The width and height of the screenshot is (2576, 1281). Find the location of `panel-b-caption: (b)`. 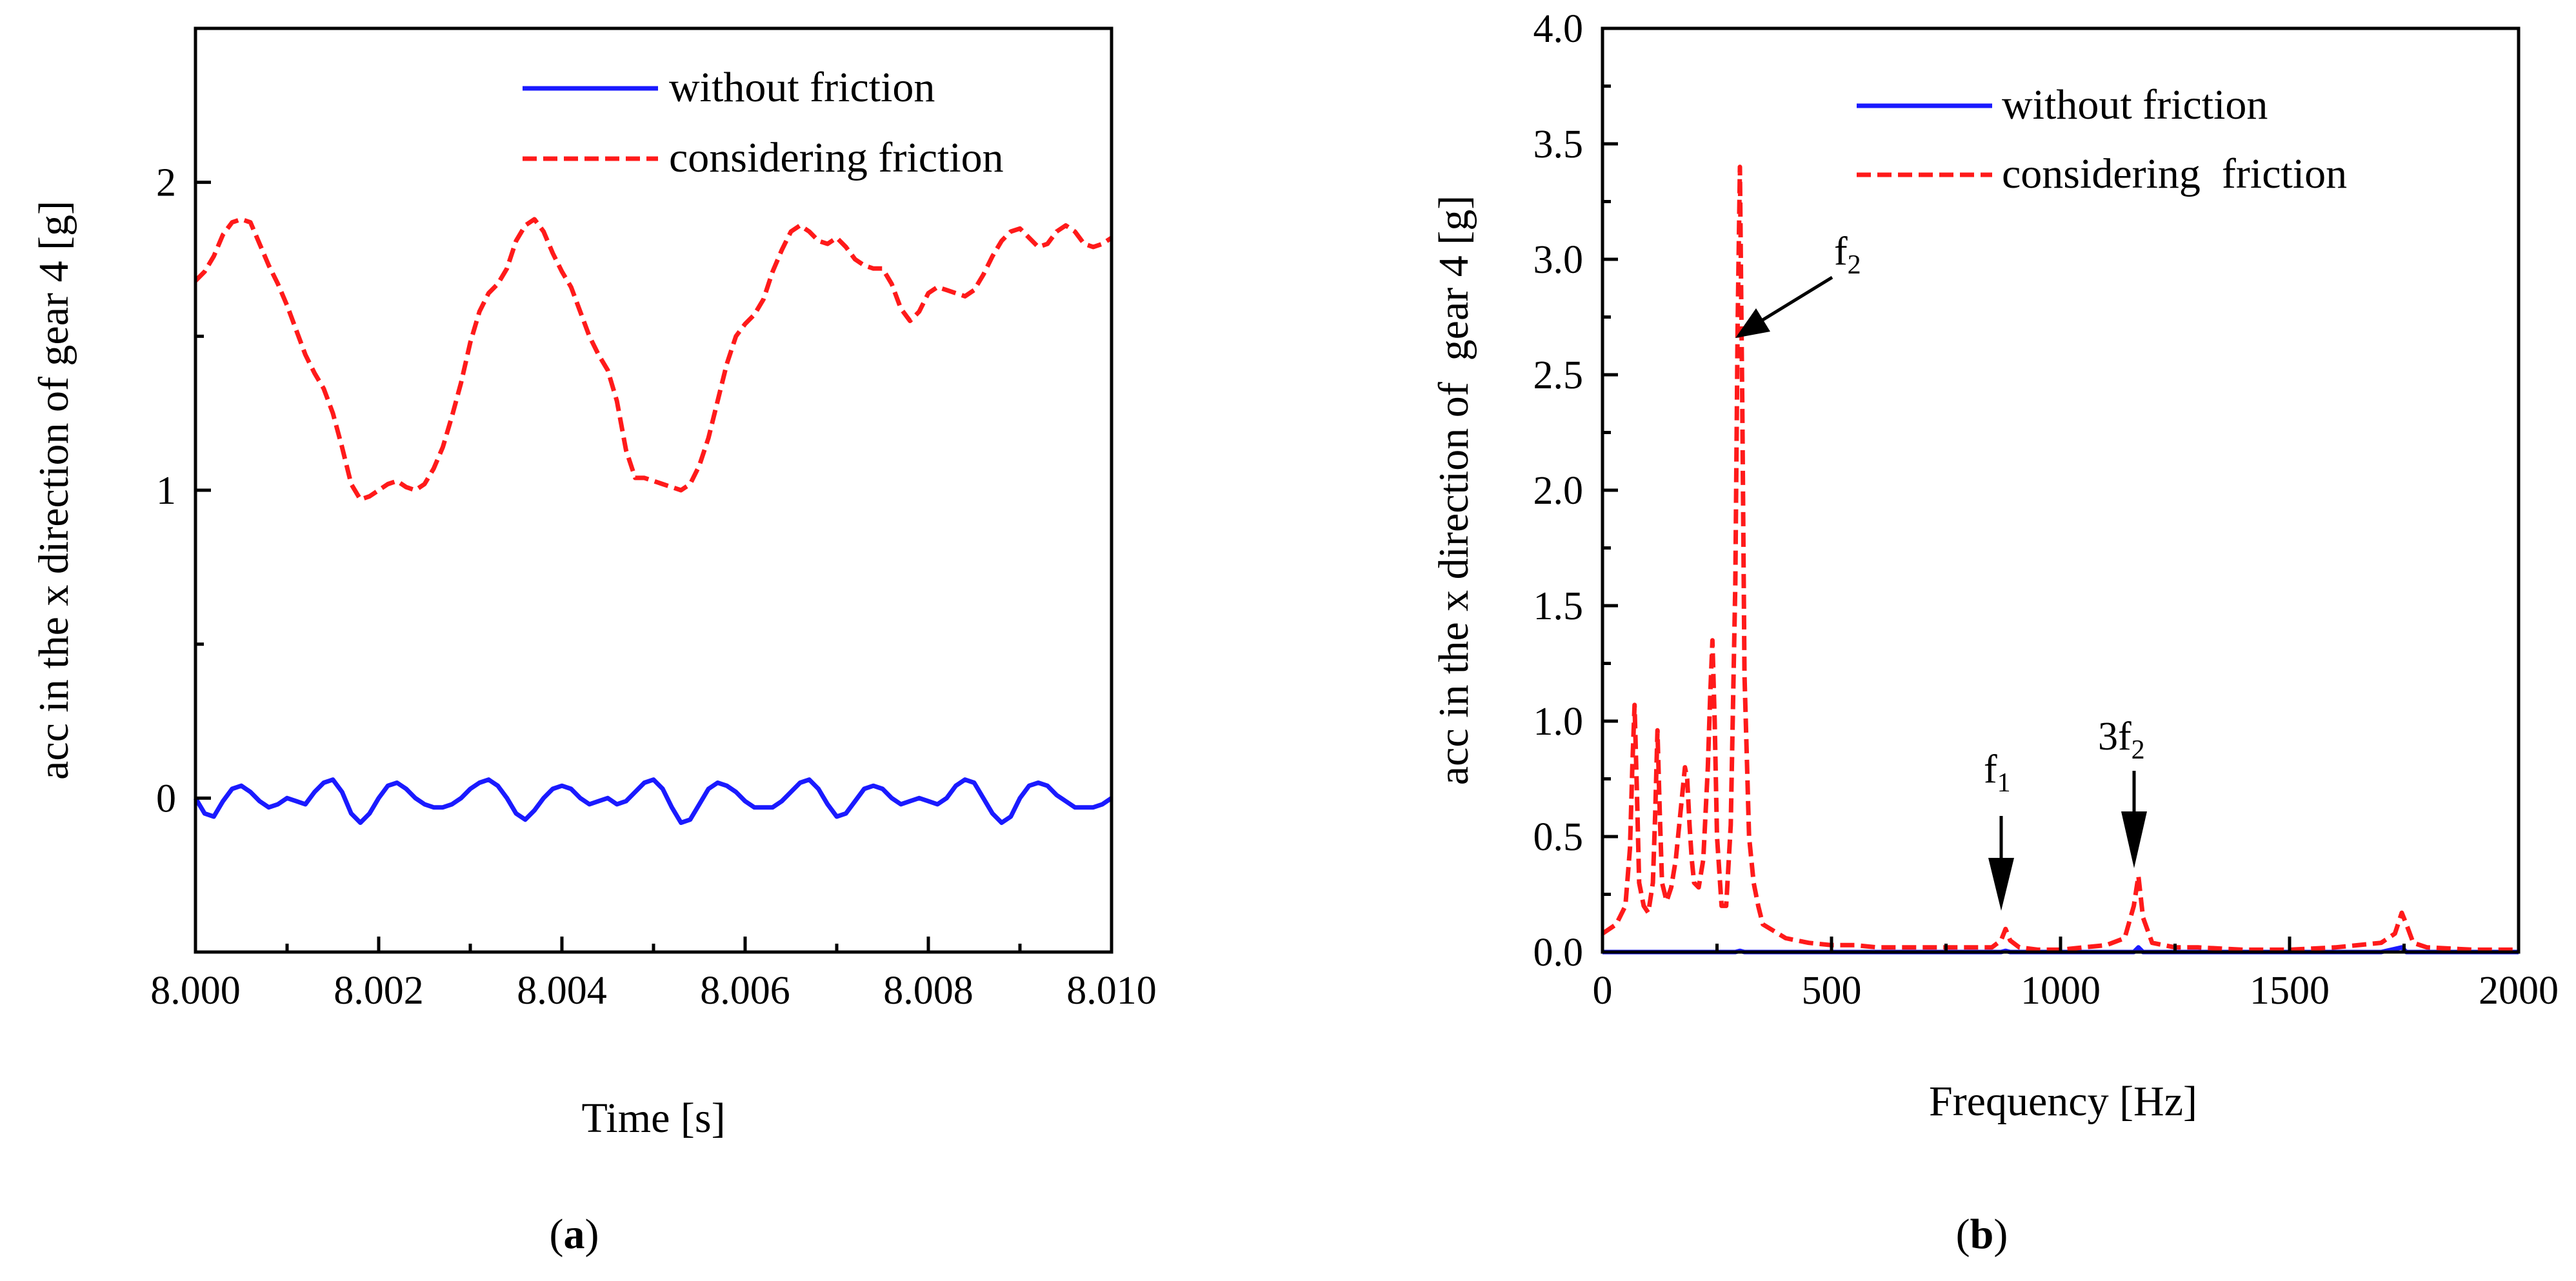

panel-b-caption: (b) is located at coordinates (1982, 1234).